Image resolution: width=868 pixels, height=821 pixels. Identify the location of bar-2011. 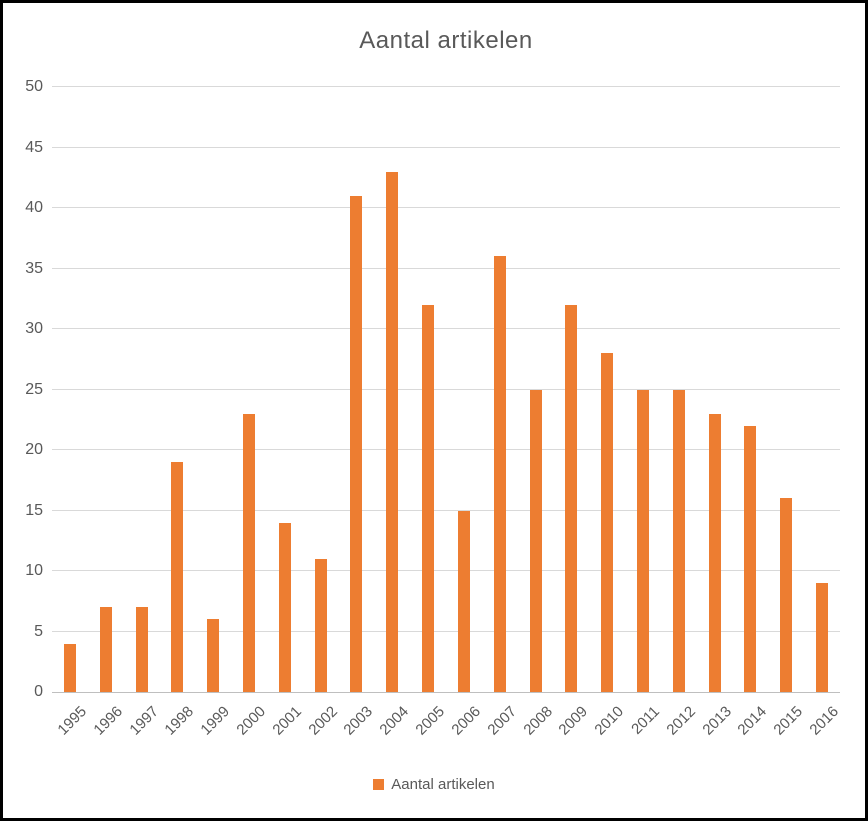
(643, 540).